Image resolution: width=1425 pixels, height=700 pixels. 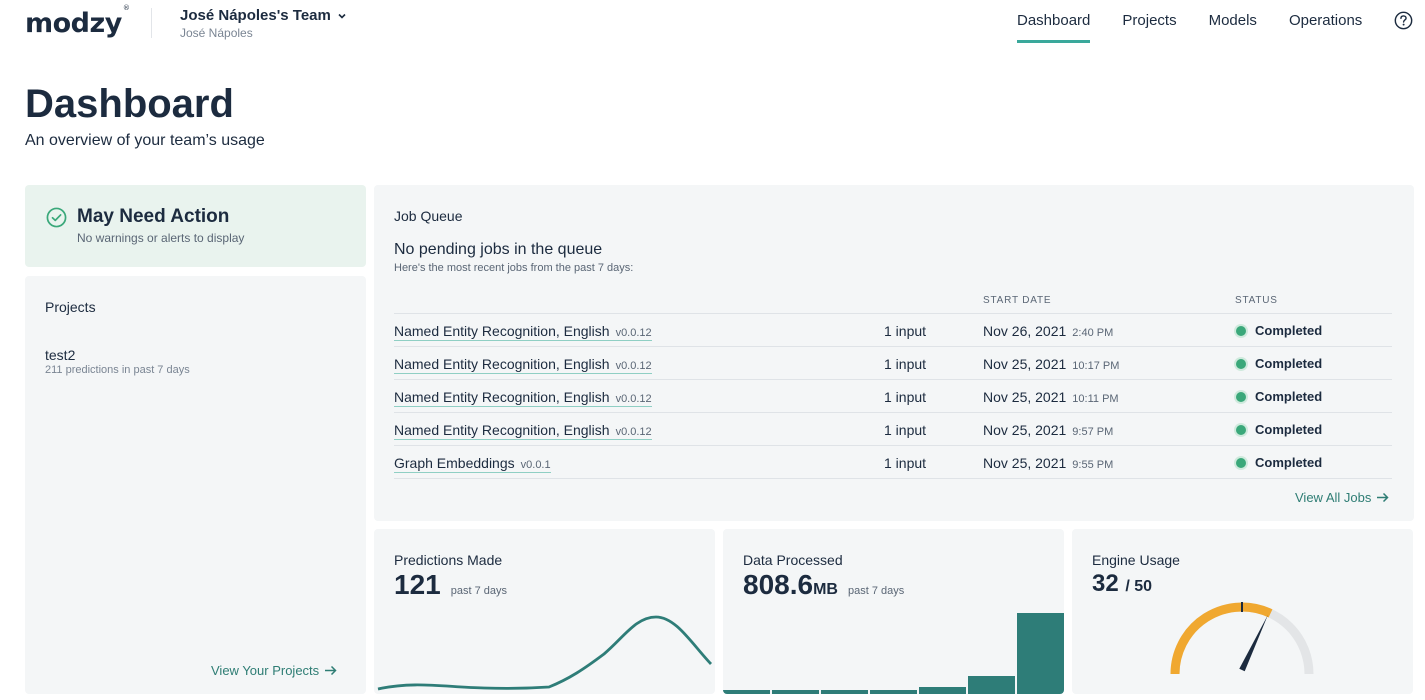 I want to click on job-start-date: Nov 25, 2021 9:55 PM, so click(x=1048, y=463).